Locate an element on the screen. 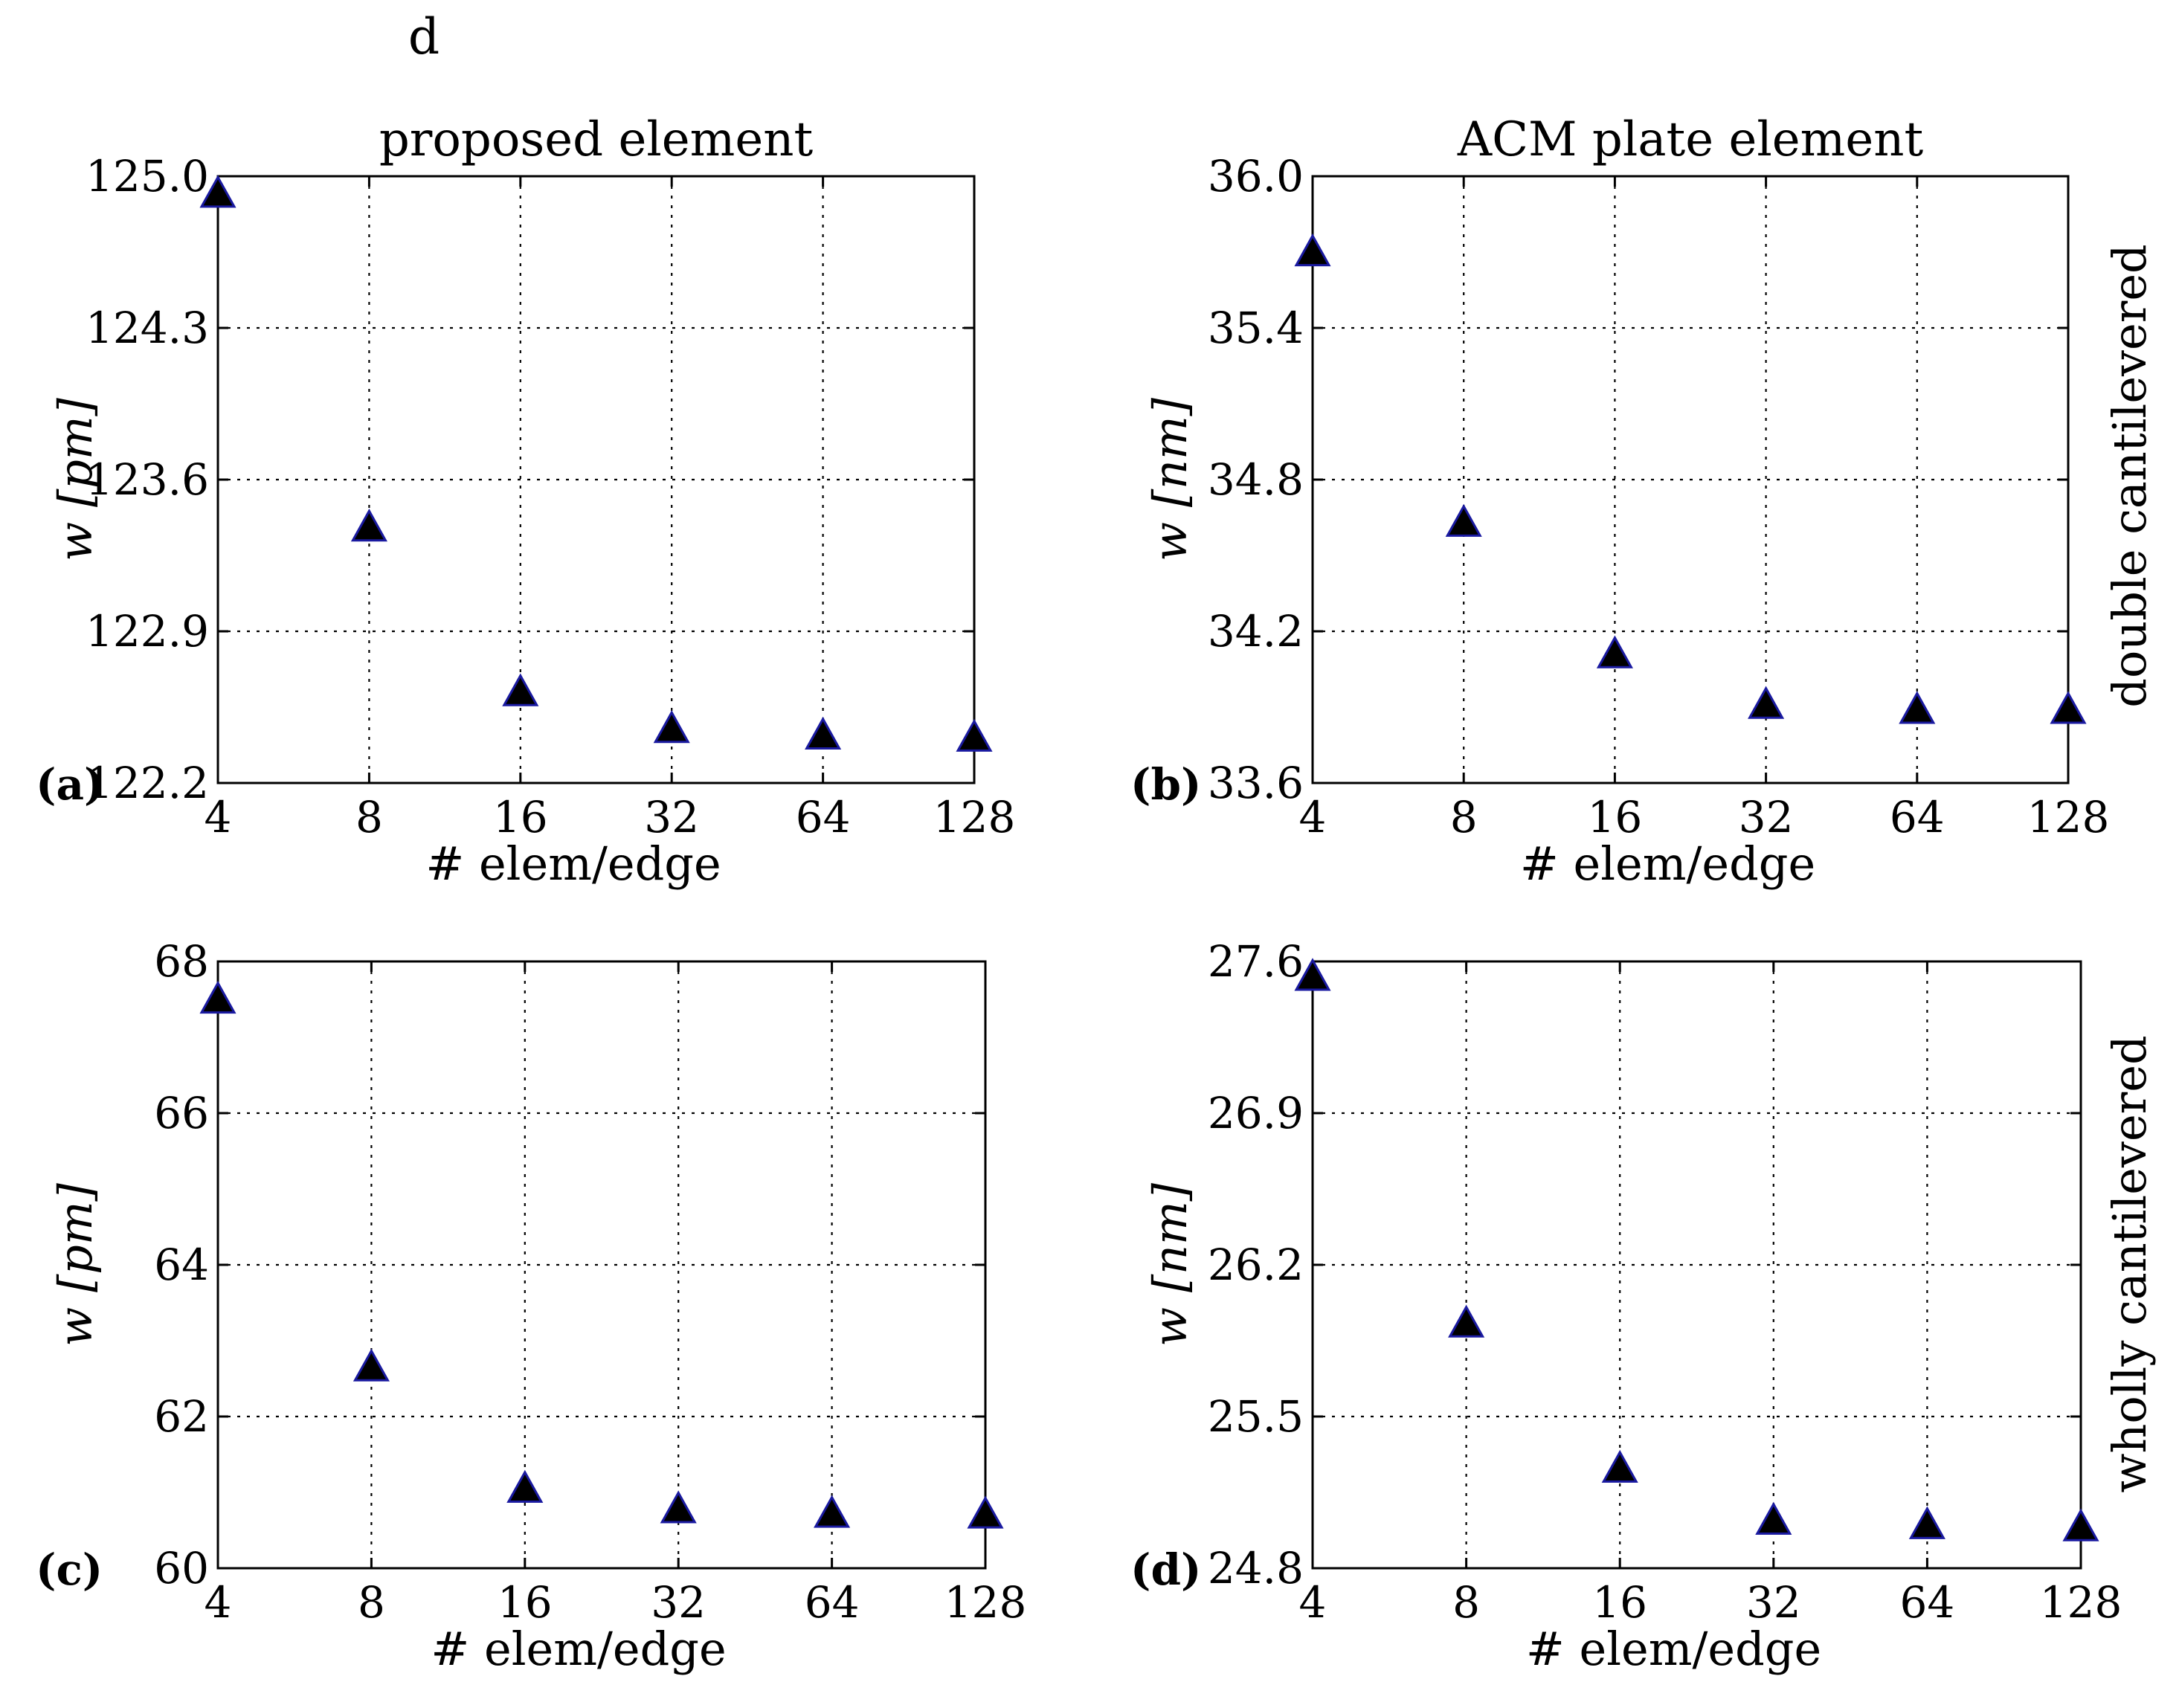 The width and height of the screenshot is (2179, 1708). y-tick-label: 123.6 is located at coordinates (147, 479).